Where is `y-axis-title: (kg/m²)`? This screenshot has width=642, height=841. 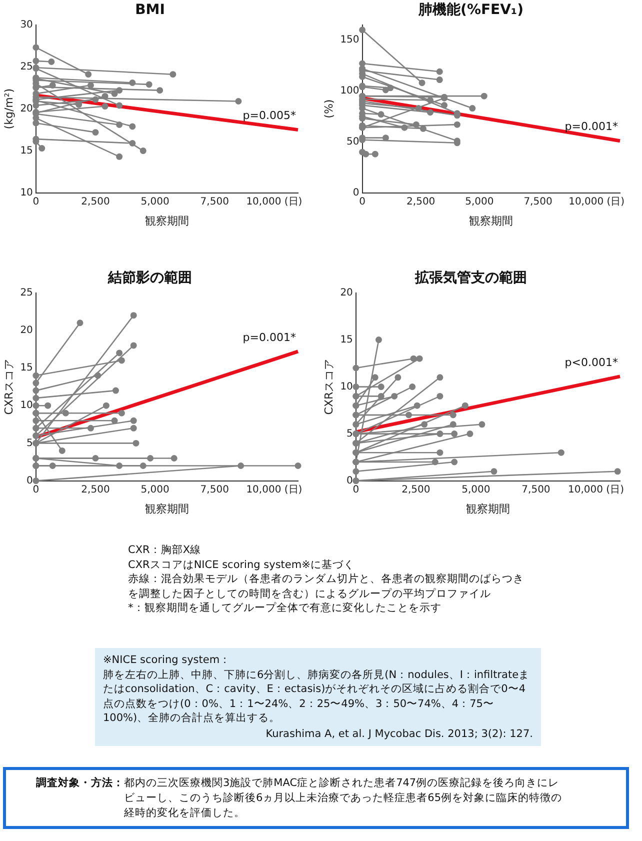 y-axis-title: (kg/m²) is located at coordinates (9, 109).